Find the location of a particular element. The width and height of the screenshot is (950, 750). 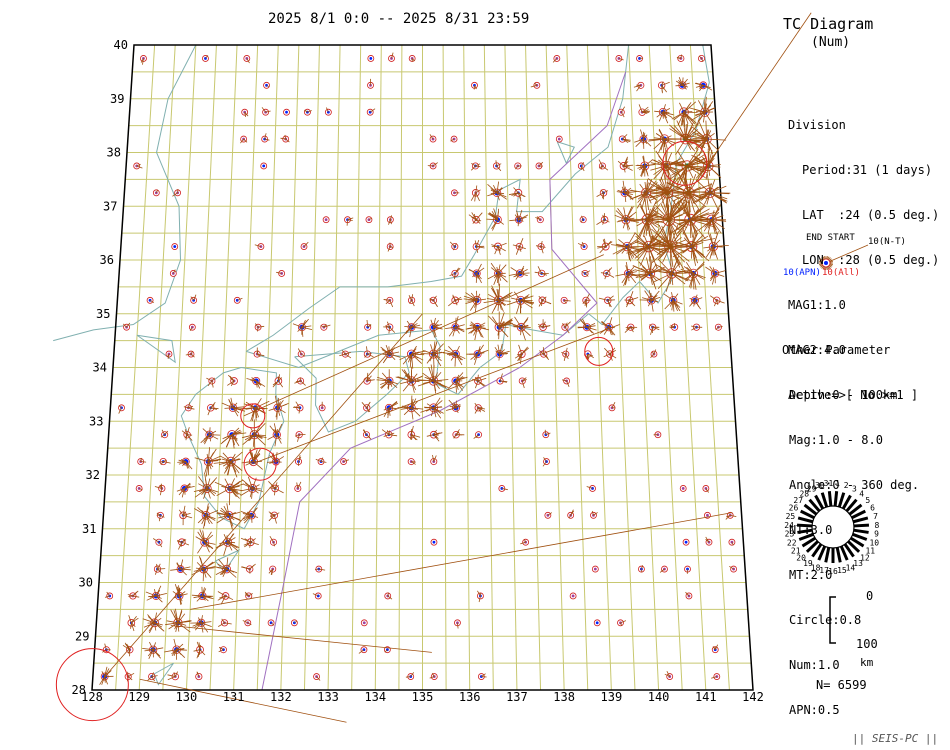

legend-symbol is located at coordinates (844, 257).